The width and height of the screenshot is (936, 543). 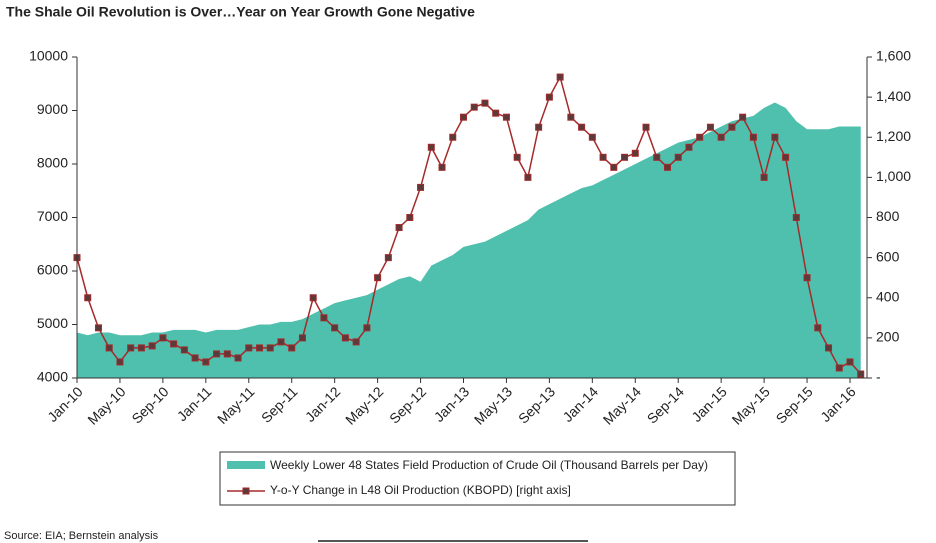 I want to click on x-tick-label: May-11, so click(x=236, y=405).